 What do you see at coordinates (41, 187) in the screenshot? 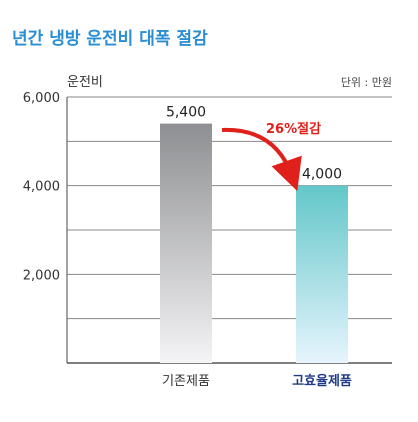
I see `y-tick-label: 4,000` at bounding box center [41, 187].